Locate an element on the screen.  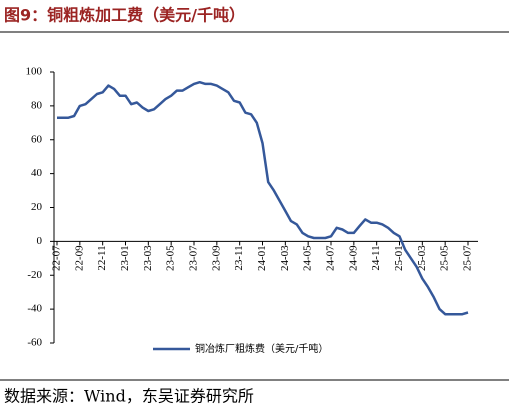
x-tick-label: 23-03 is located at coordinates (148, 258).